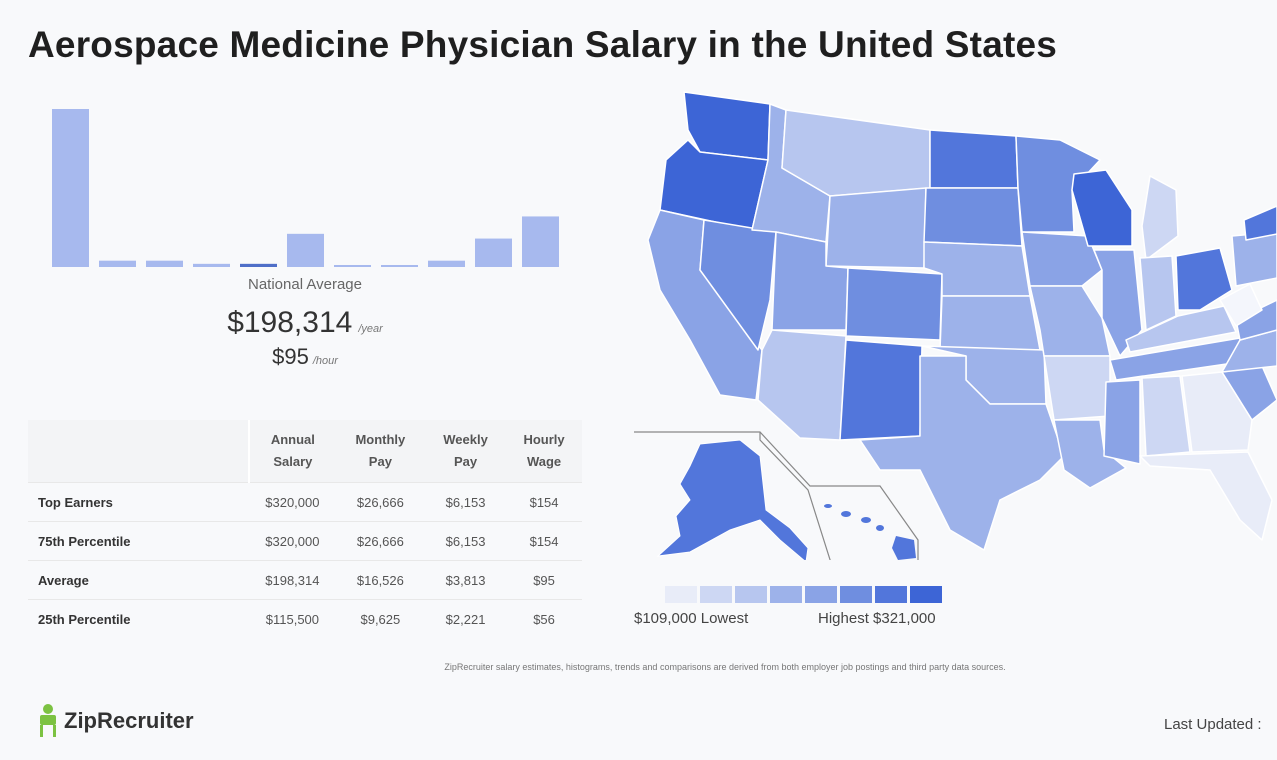  What do you see at coordinates (1256, 320) in the screenshot?
I see `state-virginia` at bounding box center [1256, 320].